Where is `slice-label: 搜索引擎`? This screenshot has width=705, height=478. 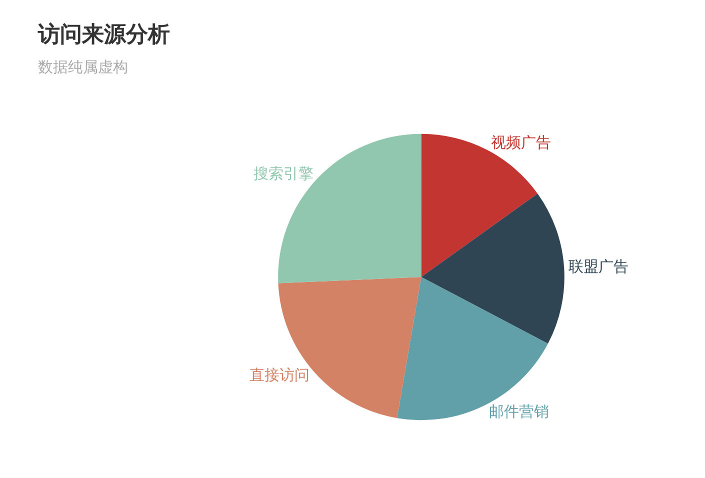
slice-label: 搜索引擎 is located at coordinates (284, 173).